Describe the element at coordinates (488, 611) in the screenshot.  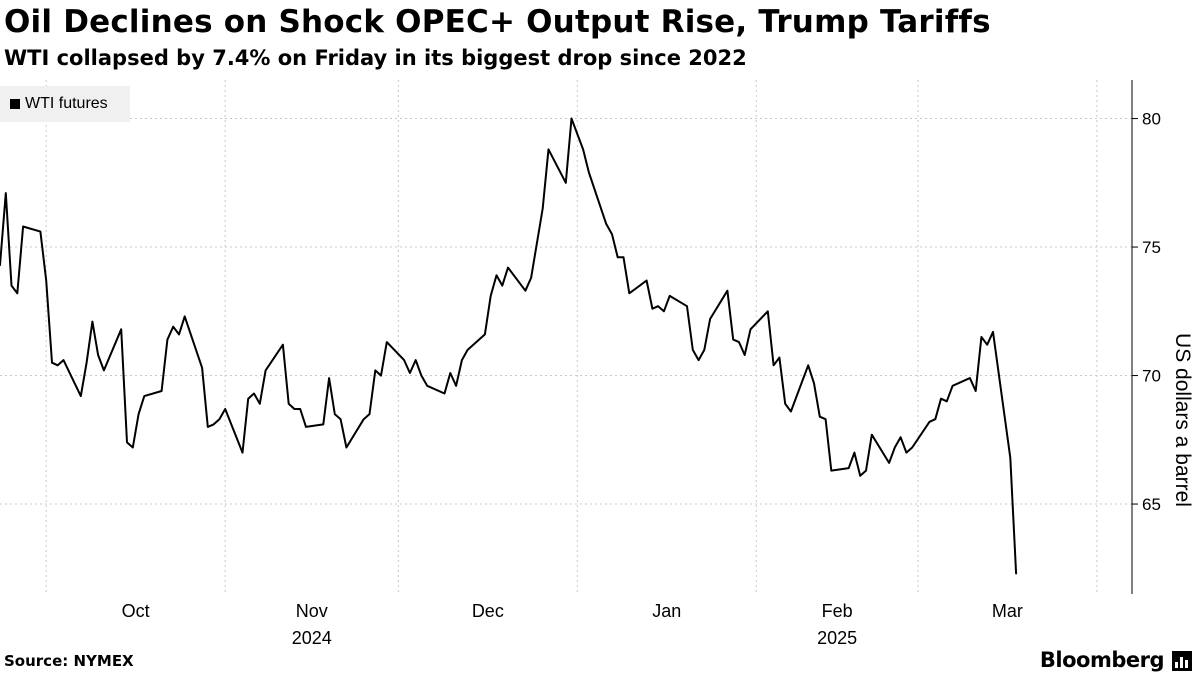
I see `x-tick-label: Dec` at that location.